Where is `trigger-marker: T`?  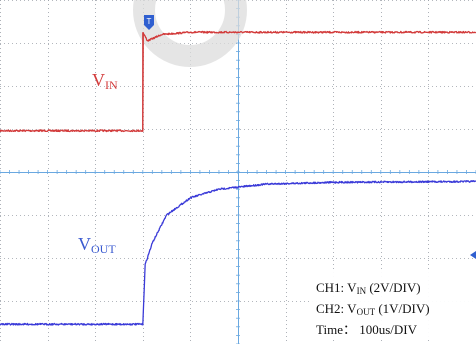
trigger-marker: T is located at coordinates (149, 22).